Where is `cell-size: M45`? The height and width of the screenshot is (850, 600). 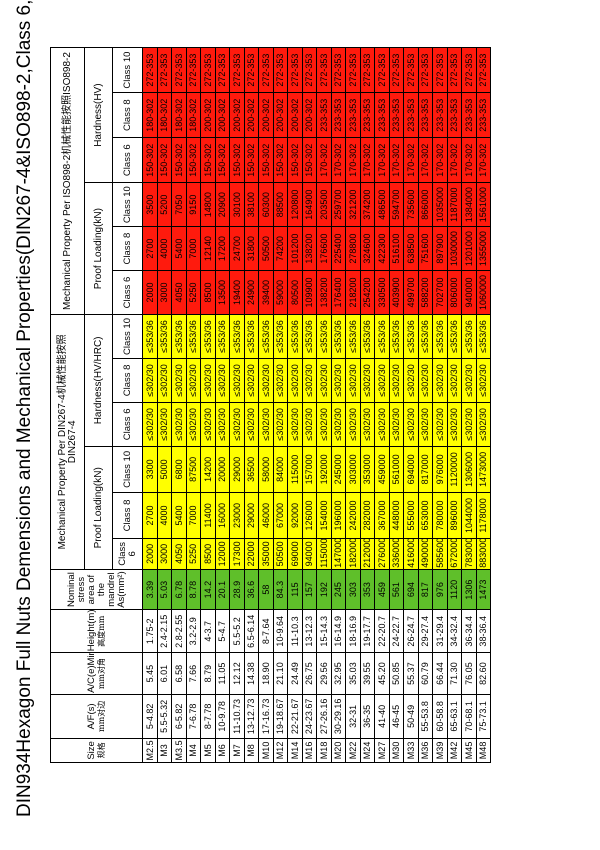
cell-size: M45 is located at coordinates (468, 750).